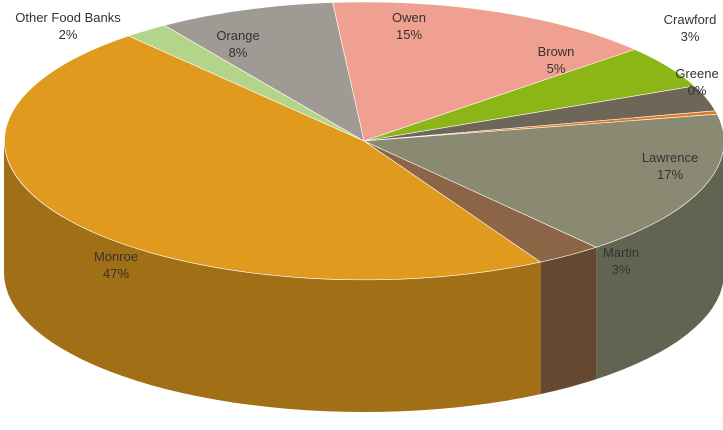  What do you see at coordinates (556, 68) in the screenshot?
I see `slice-pct-brown: 5%` at bounding box center [556, 68].